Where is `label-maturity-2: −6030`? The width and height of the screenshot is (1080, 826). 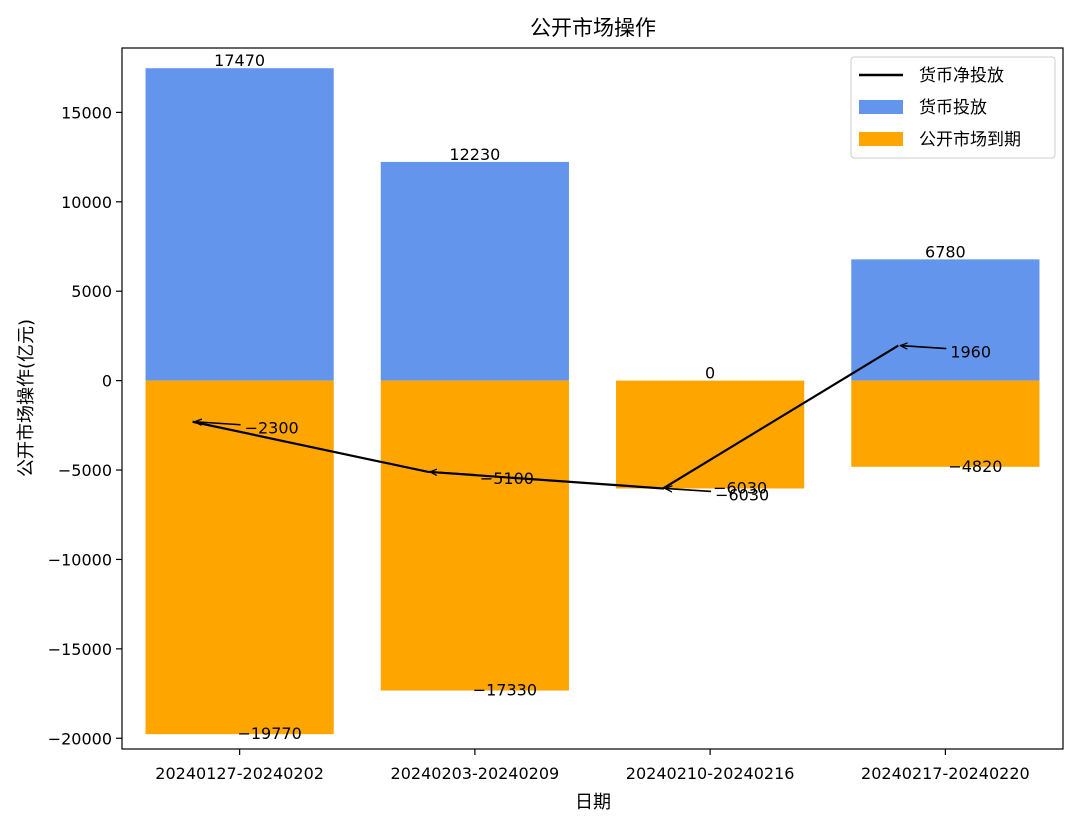
label-maturity-2: −6030 is located at coordinates (740, 487).